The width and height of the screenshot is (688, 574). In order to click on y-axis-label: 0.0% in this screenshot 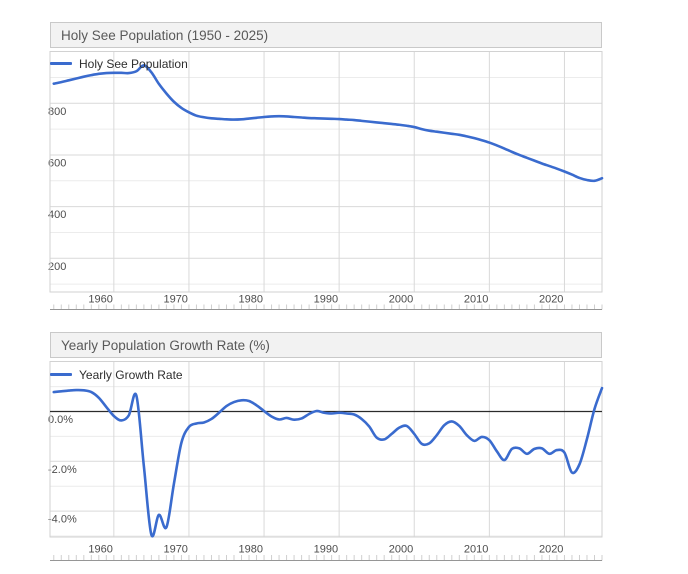, I will do `click(60, 420)`.